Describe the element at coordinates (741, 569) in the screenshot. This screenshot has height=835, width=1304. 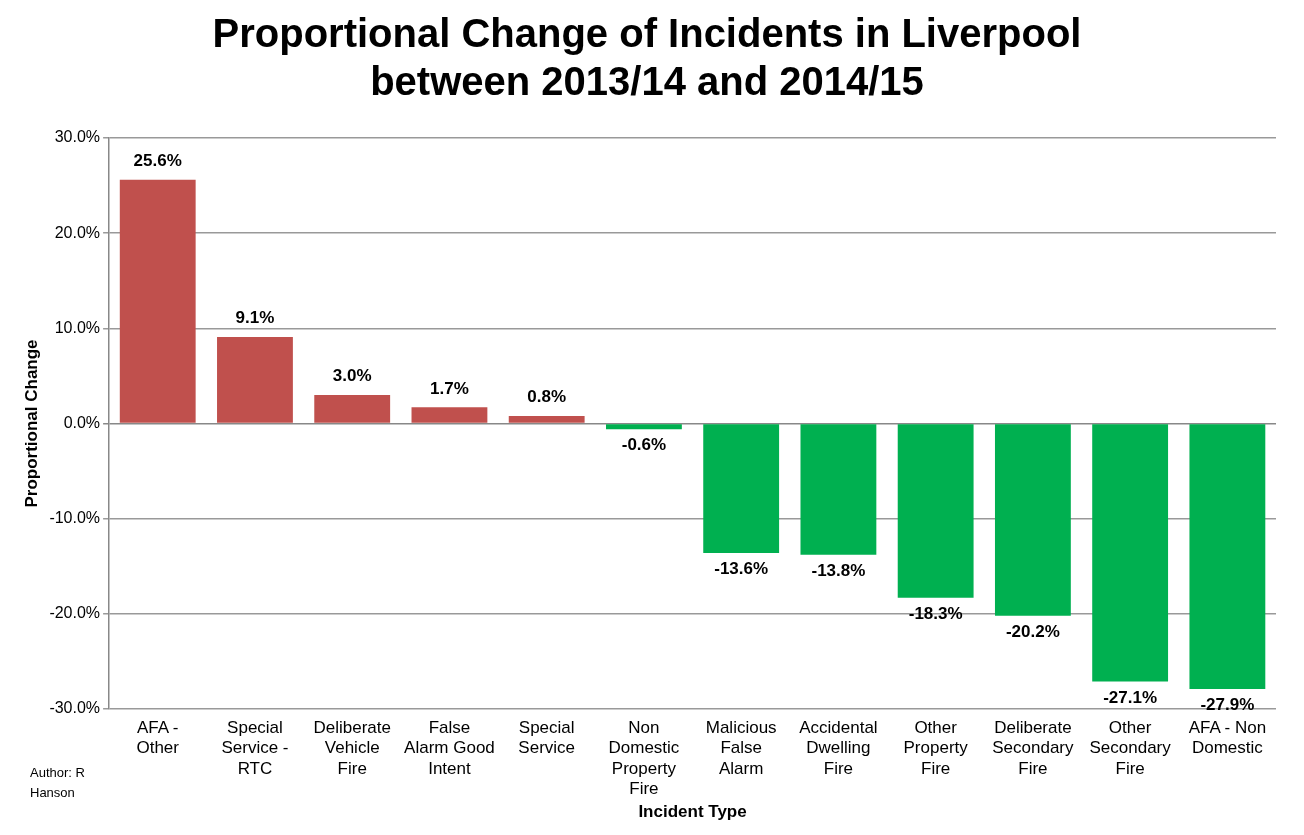
I see `data-label: -13.6%` at that location.